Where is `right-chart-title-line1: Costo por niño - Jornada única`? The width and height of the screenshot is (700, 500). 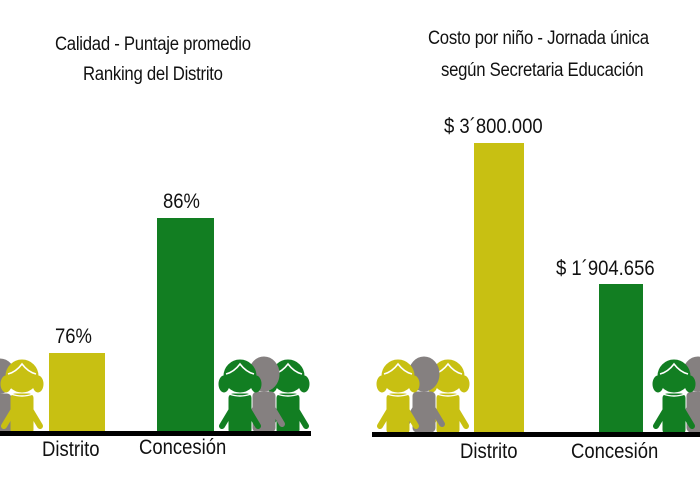
right-chart-title-line1: Costo por niño - Jornada única is located at coordinates (538, 38).